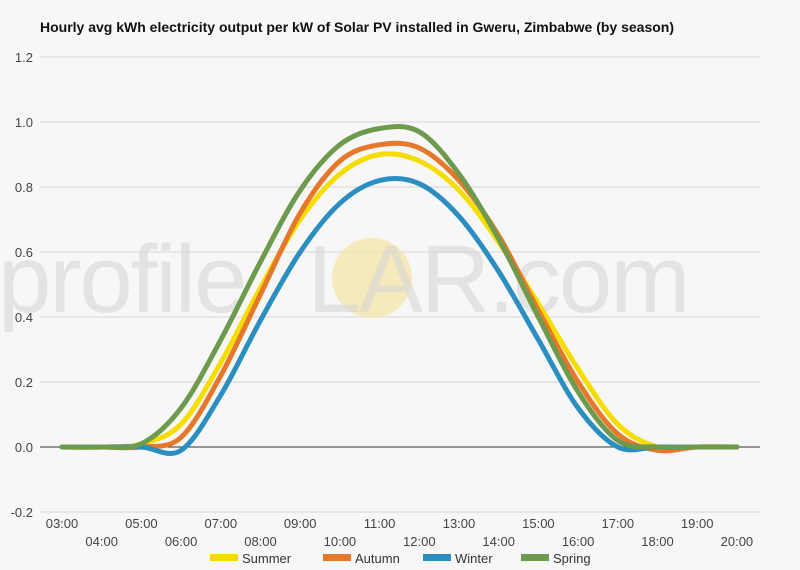 The width and height of the screenshot is (800, 570). I want to click on x-tick-label: 14:00, so click(498, 541).